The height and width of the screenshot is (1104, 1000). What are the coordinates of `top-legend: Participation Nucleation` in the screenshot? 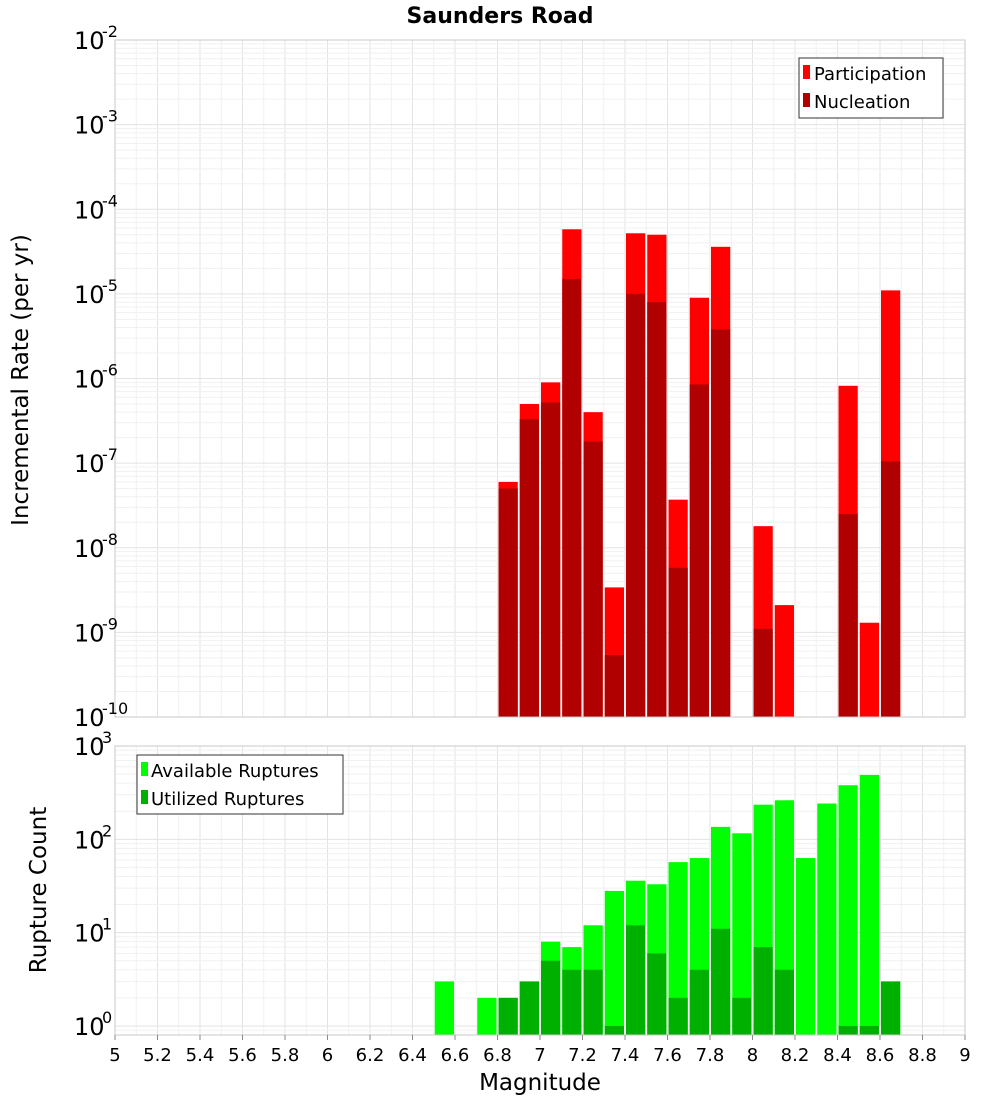 It's located at (871, 88).